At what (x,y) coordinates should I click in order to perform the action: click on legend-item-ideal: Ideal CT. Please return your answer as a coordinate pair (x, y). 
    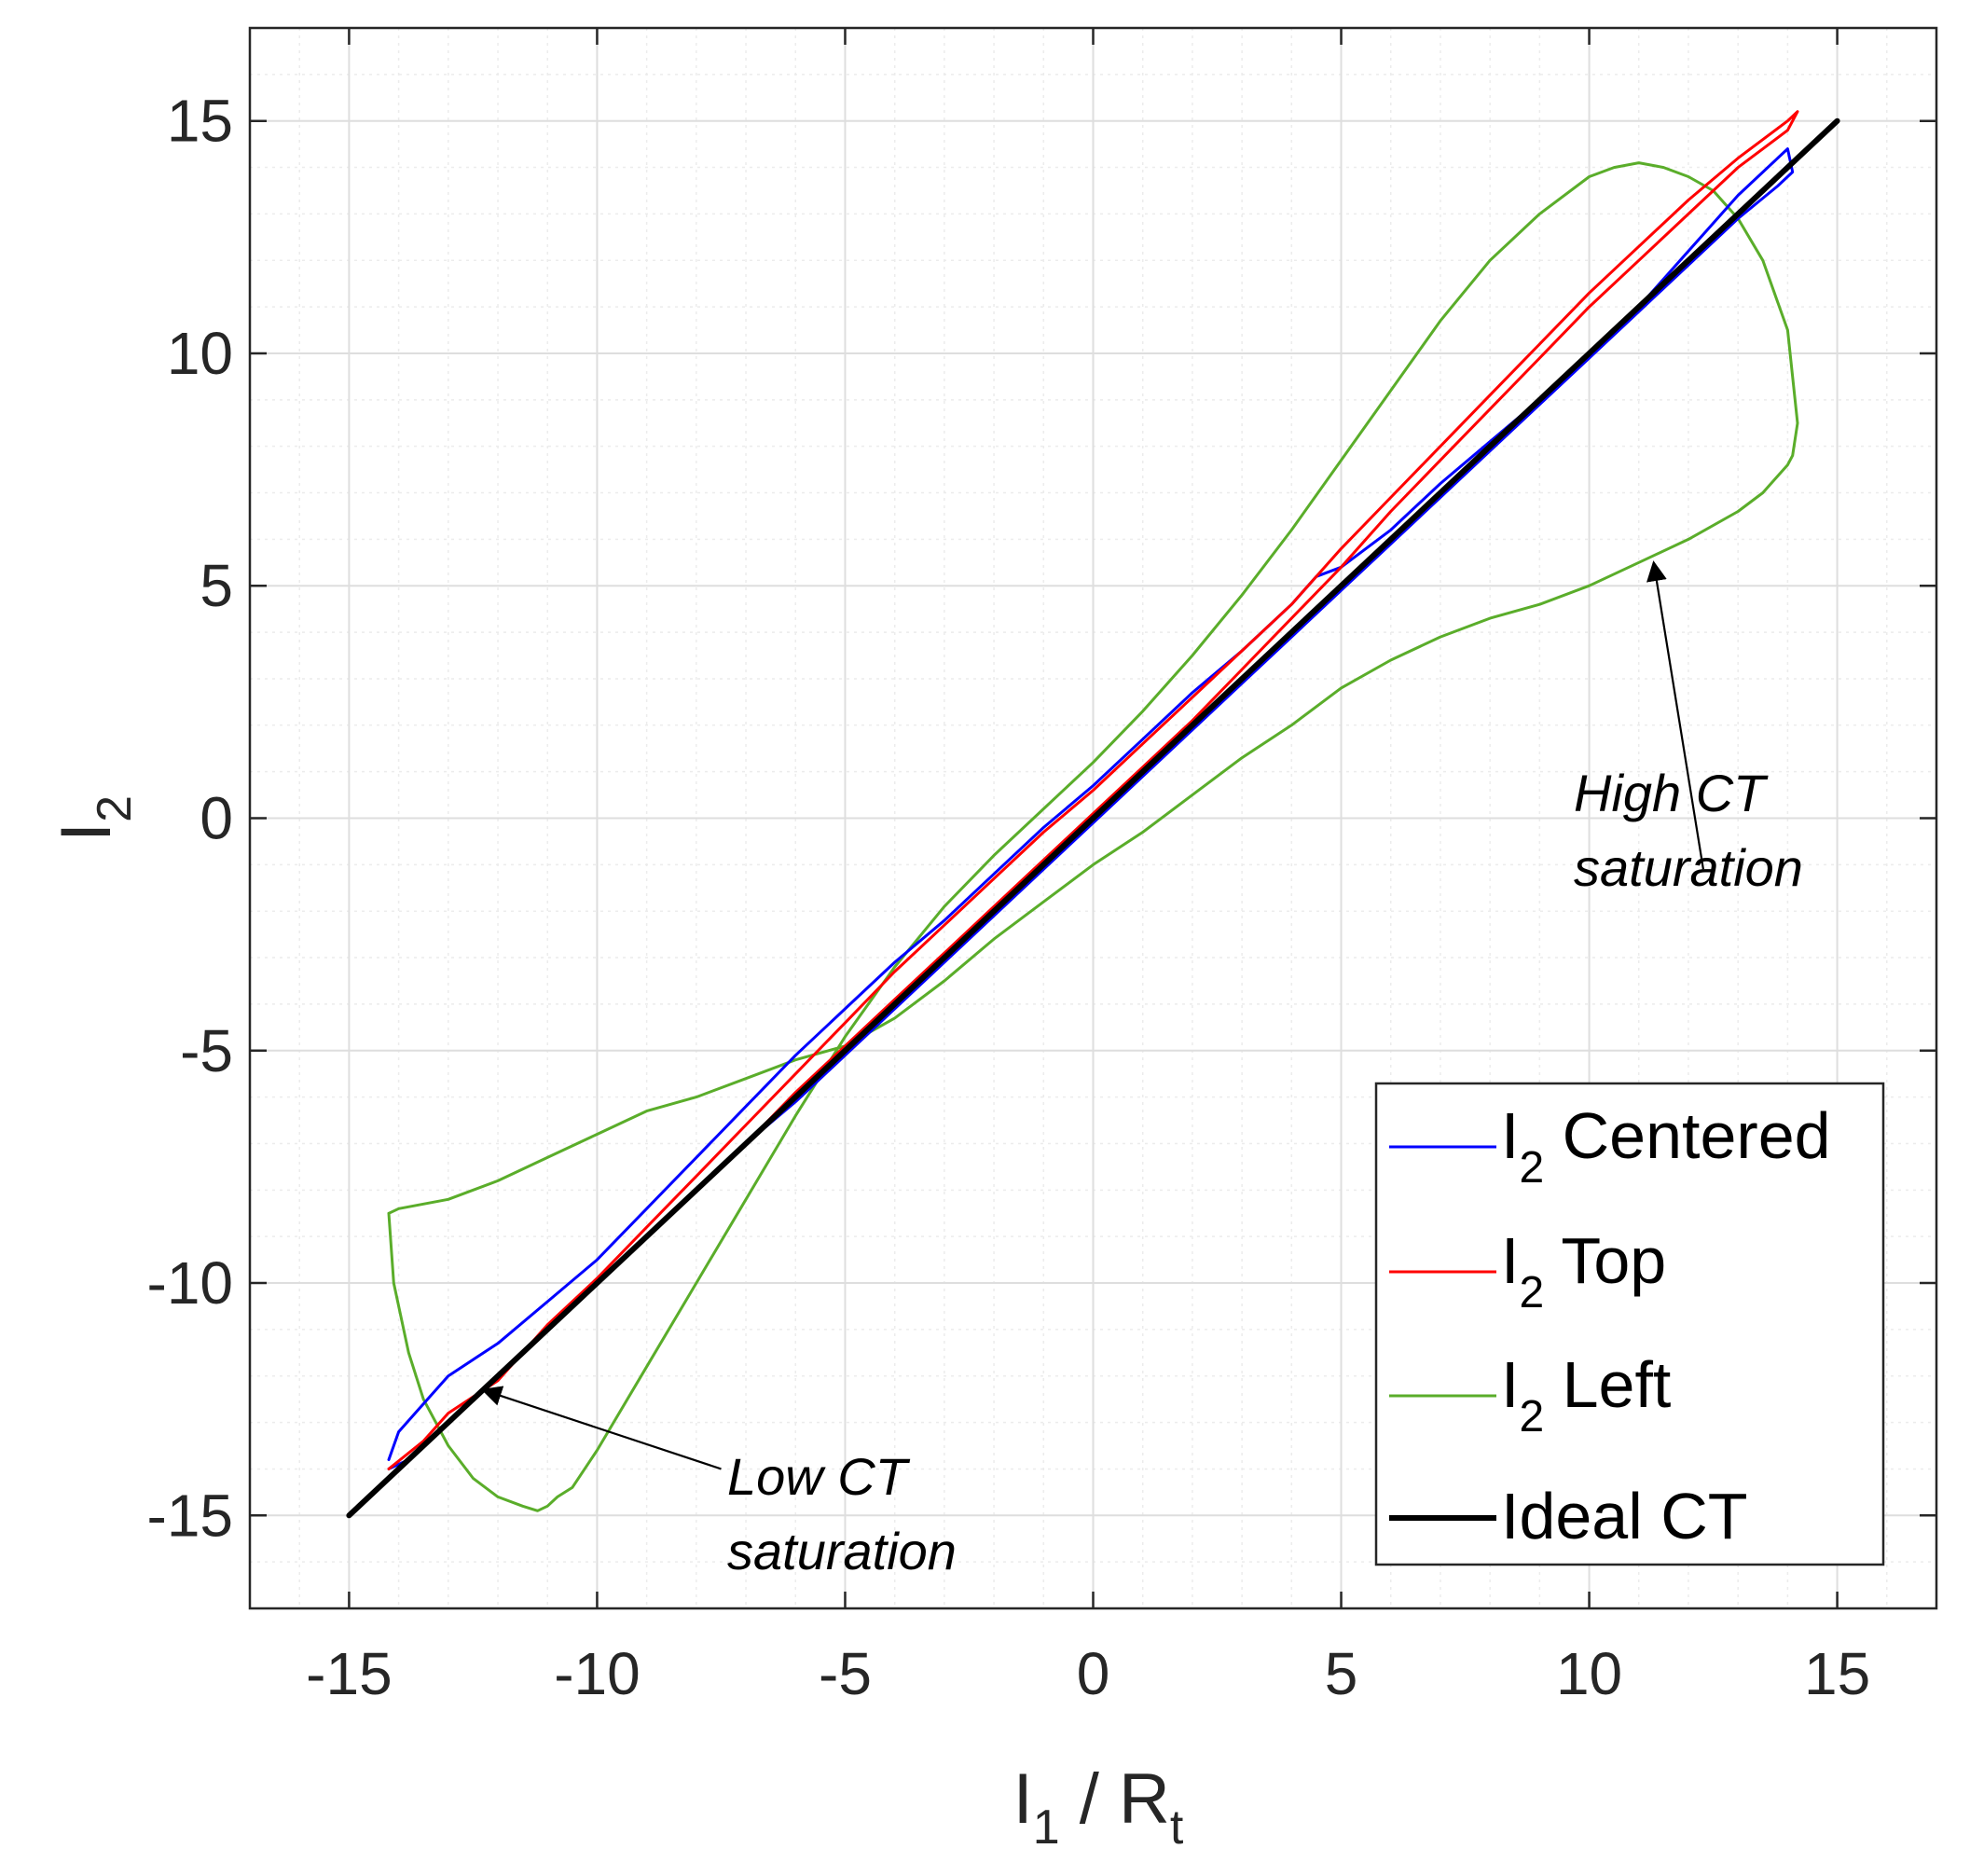
    Looking at the image, I should click on (1568, 1516).